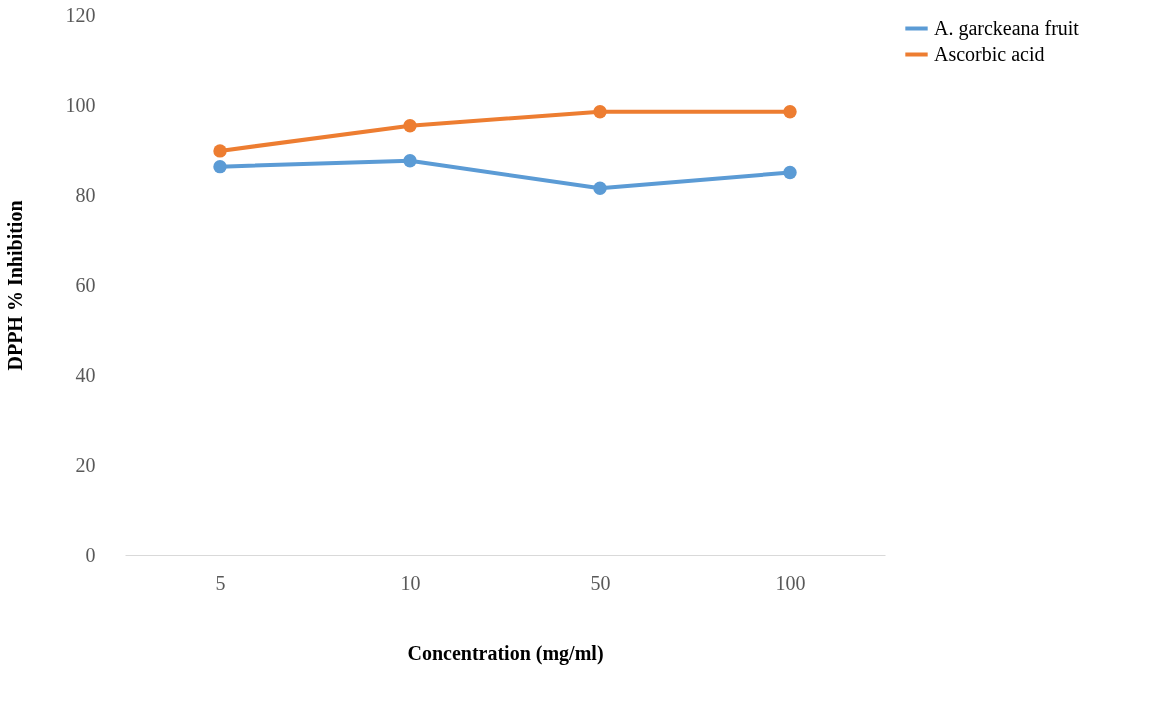  Describe the element at coordinates (220, 582) in the screenshot. I see `x-tick-label: 5` at that location.